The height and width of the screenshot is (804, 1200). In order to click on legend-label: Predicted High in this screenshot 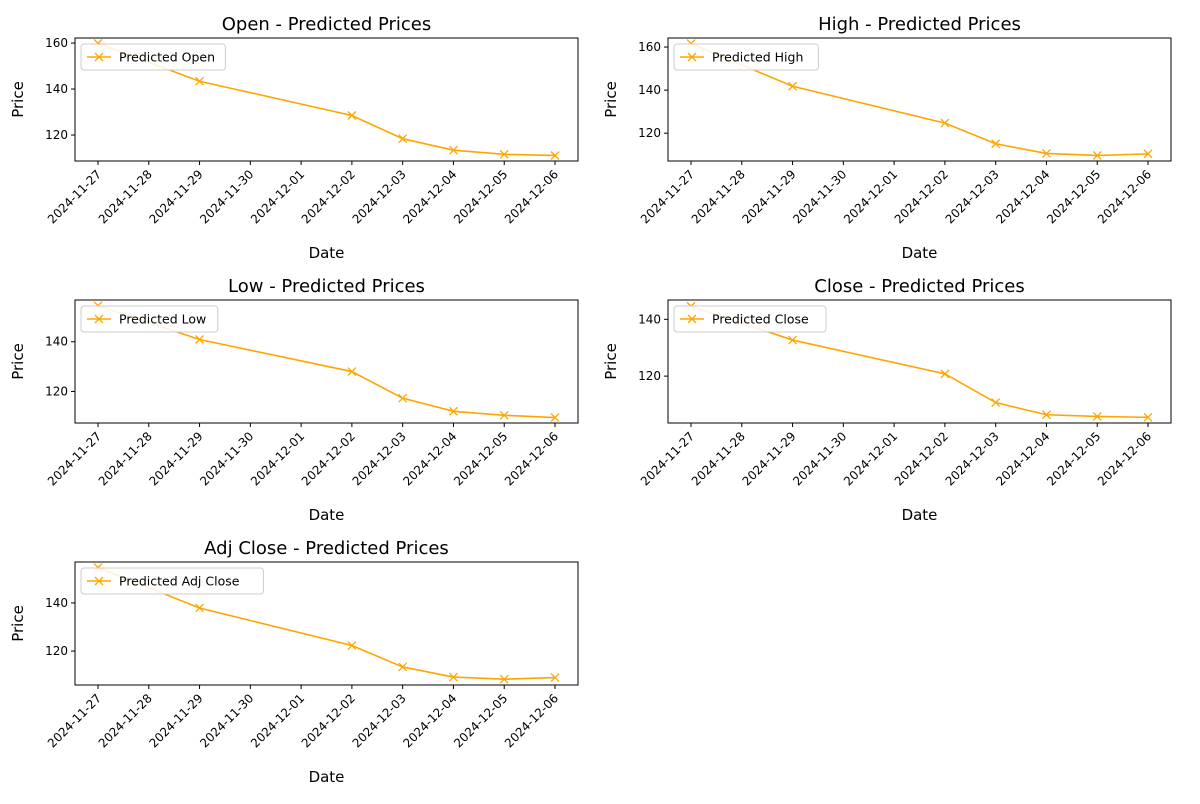, I will do `click(757, 57)`.